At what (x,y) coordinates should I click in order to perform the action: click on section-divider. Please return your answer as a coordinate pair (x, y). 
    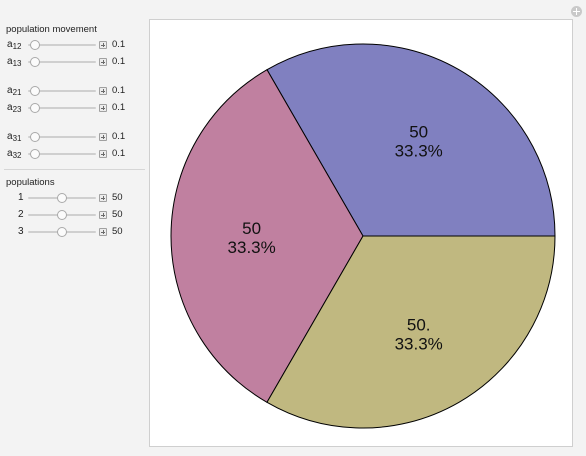
    Looking at the image, I should click on (74, 169).